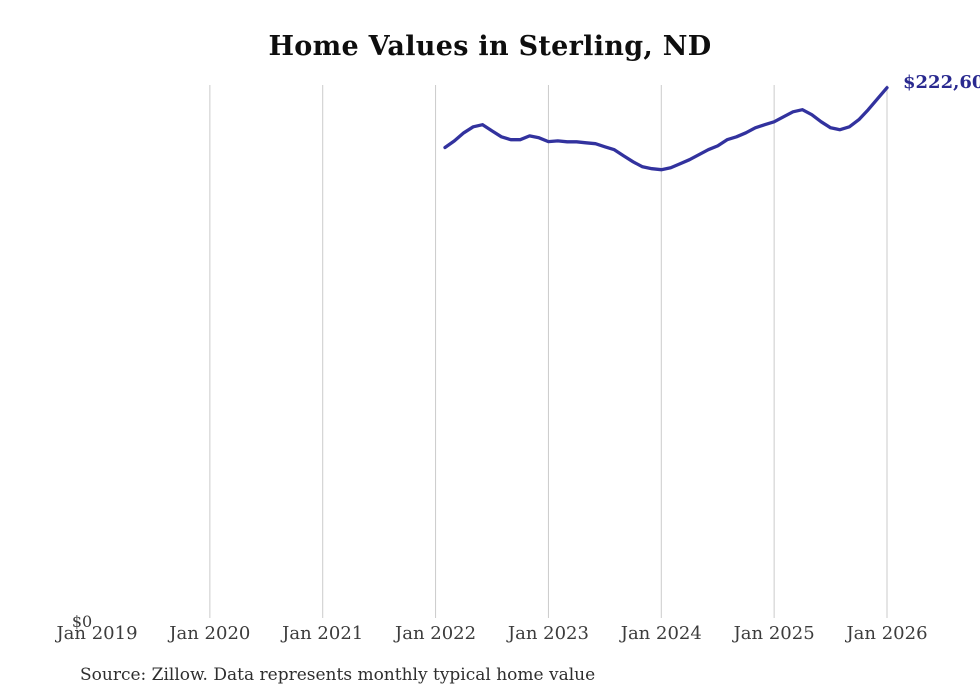 Image resolution: width=980 pixels, height=699 pixels. I want to click on x-tick-label: Jan 2026, so click(887, 633).